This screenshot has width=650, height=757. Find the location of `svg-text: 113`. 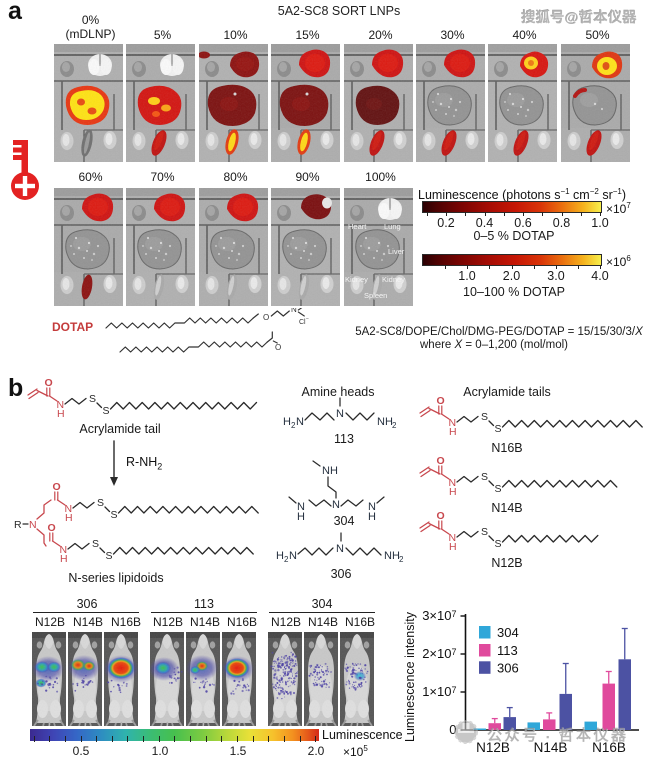

svg-text: 113 is located at coordinates (507, 650).